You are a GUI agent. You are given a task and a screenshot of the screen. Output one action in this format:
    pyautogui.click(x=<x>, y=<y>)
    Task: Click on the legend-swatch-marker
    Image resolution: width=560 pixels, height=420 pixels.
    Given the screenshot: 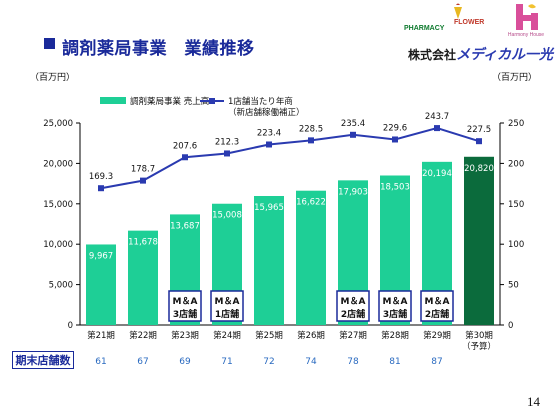 What is the action you would take?
    pyautogui.click(x=212, y=101)
    